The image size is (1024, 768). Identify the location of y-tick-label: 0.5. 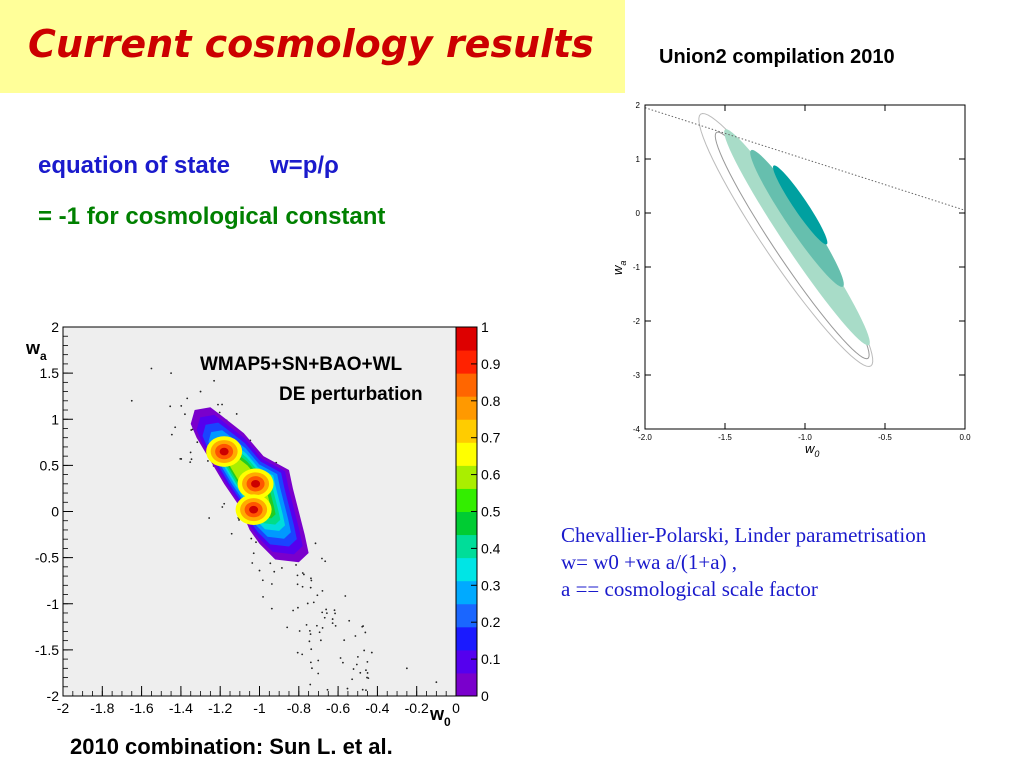
(50, 465).